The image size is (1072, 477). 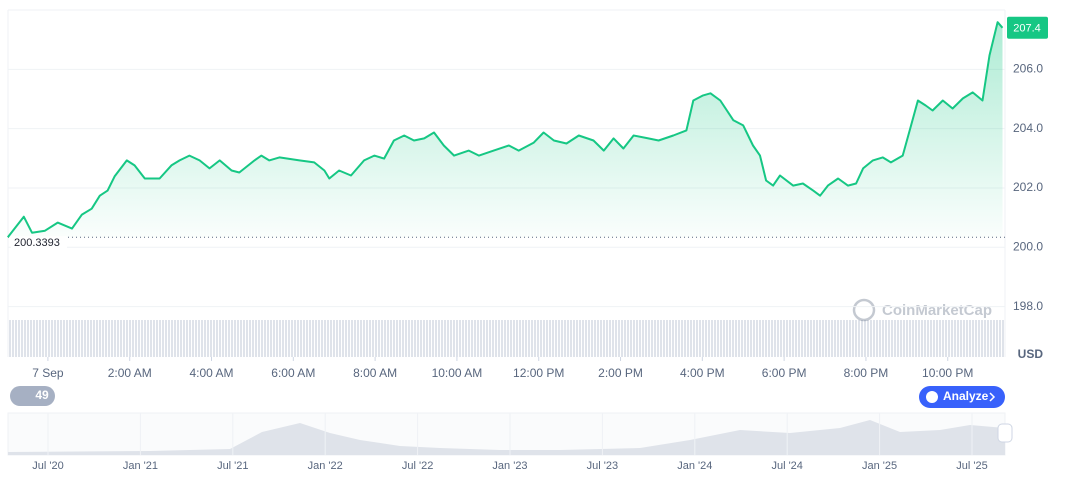 What do you see at coordinates (48, 373) in the screenshot?
I see `x-tick-label: 7 Sep` at bounding box center [48, 373].